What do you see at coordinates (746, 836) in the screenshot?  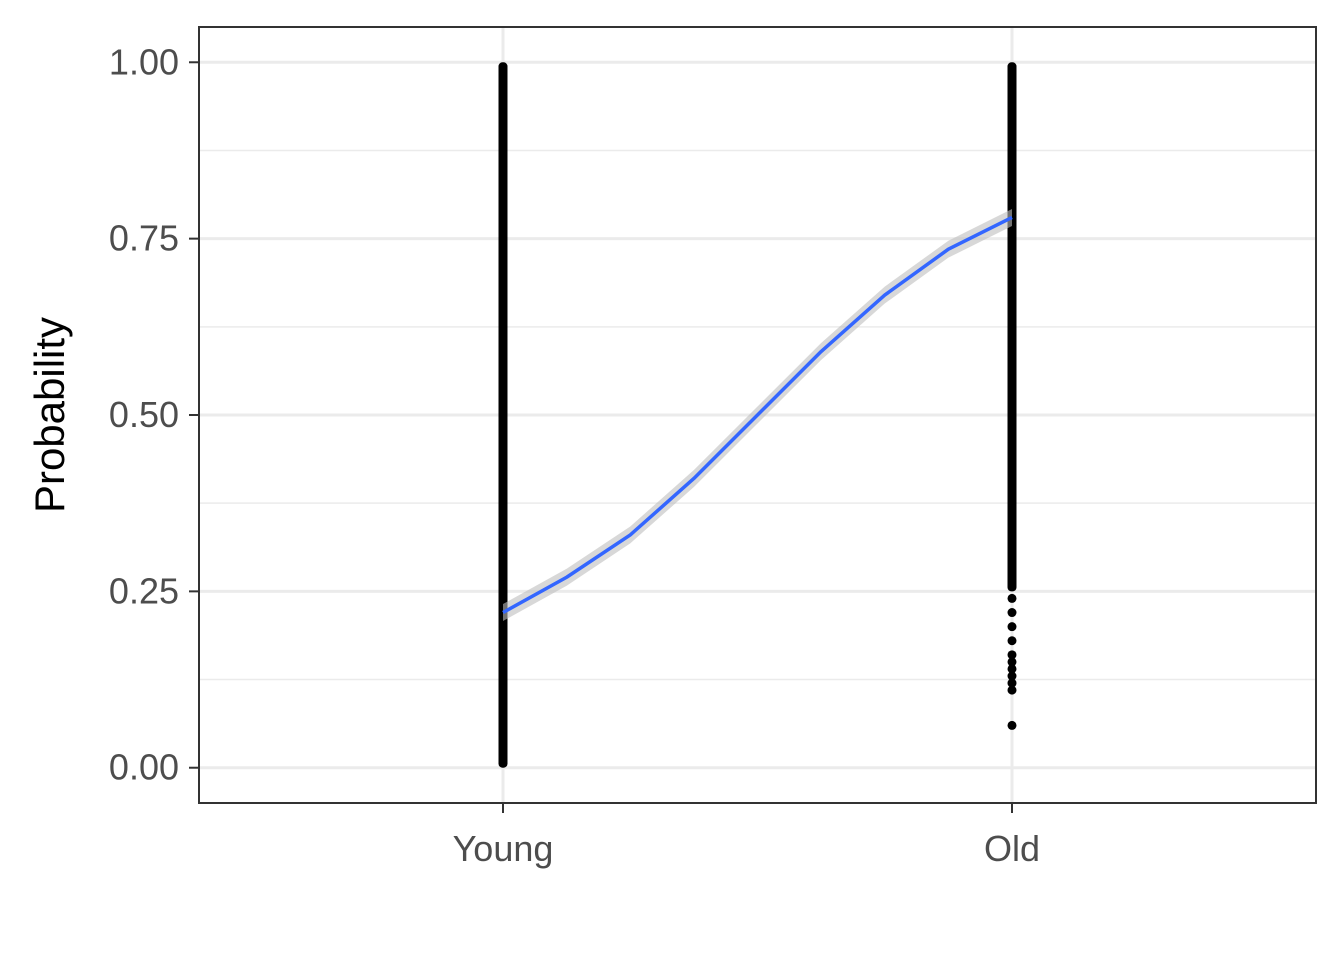 I see `x-axis: Young Old` at bounding box center [746, 836].